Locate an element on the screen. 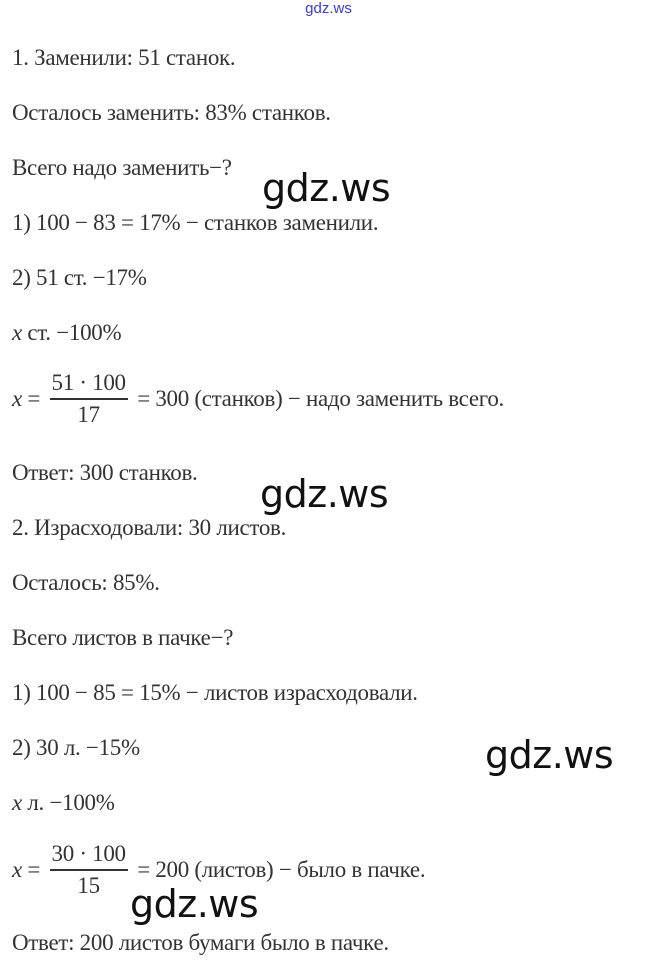 The width and height of the screenshot is (657, 973). result-text: = 300 (станков) − надо заменить всего. is located at coordinates (317, 398).